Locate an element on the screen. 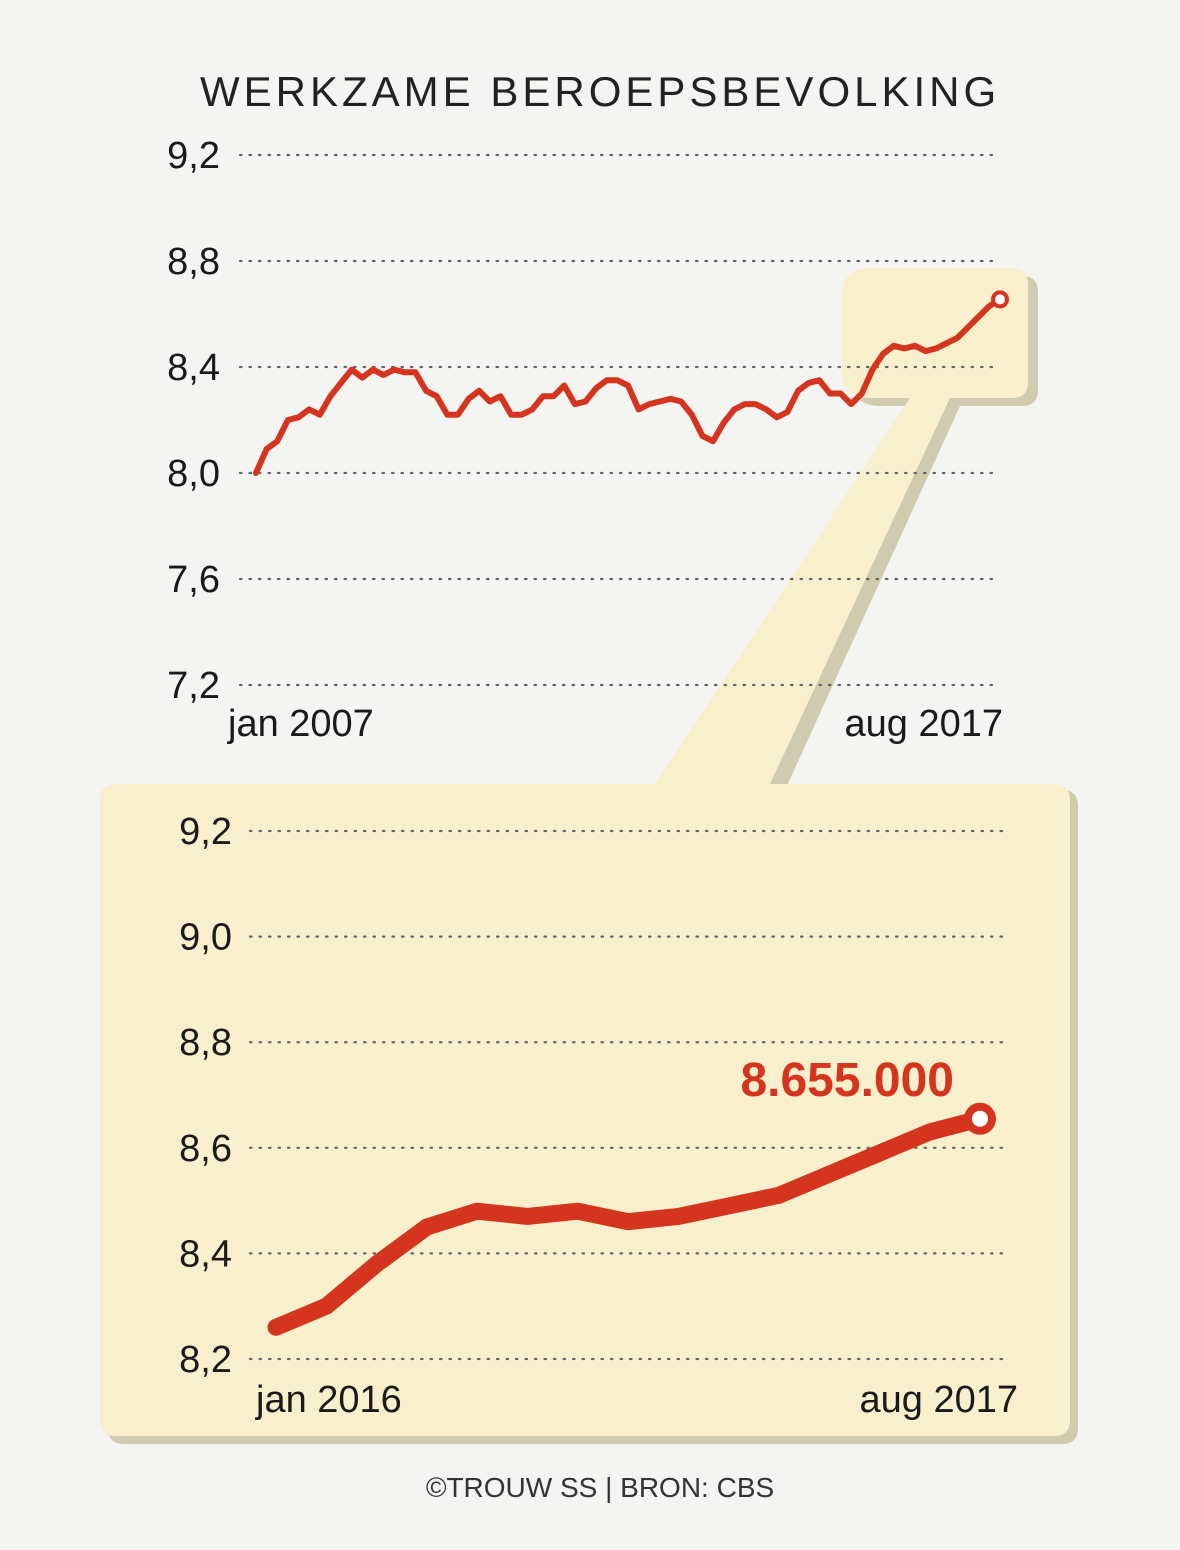  final-value-label: 8.655.000 is located at coordinates (847, 1080).